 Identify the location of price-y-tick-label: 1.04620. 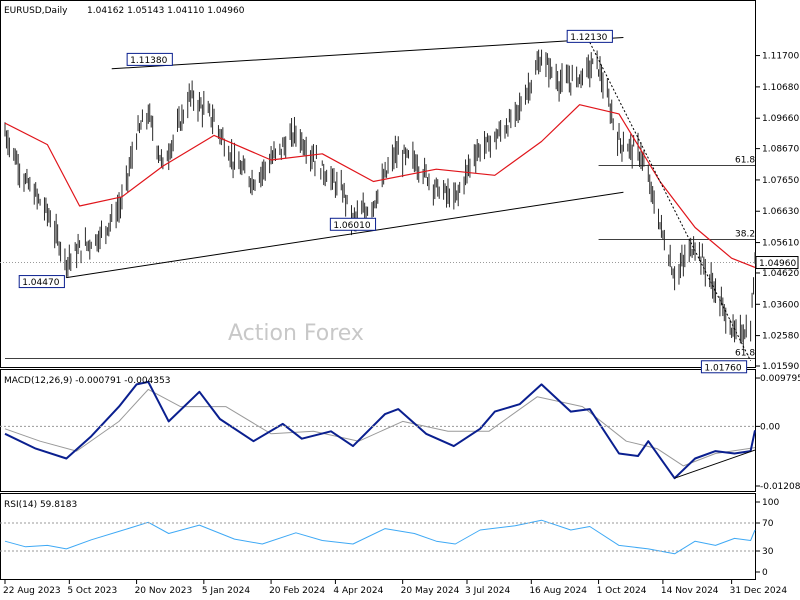
(780, 274).